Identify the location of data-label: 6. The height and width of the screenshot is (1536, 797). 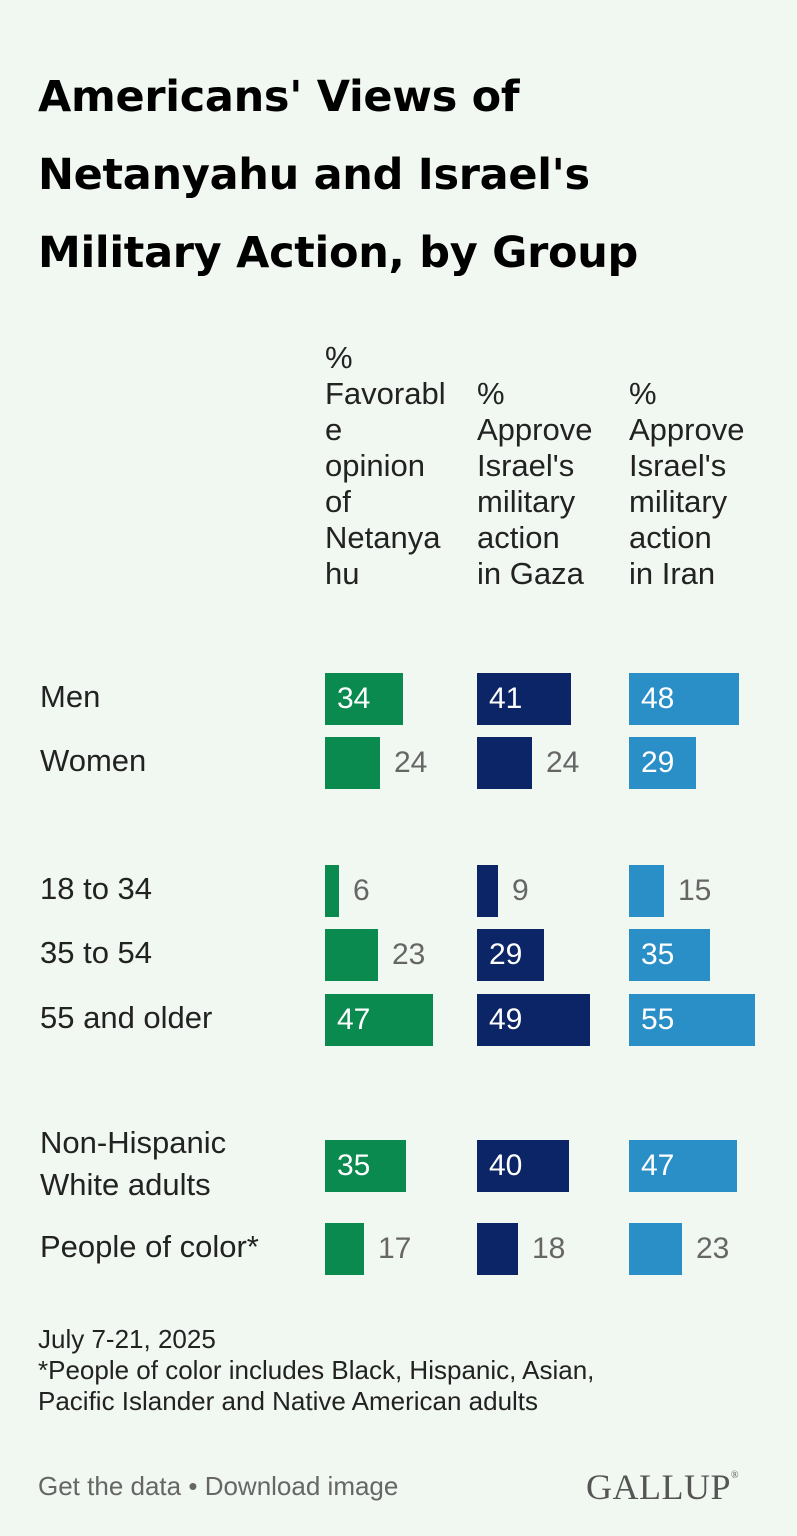
(361, 890).